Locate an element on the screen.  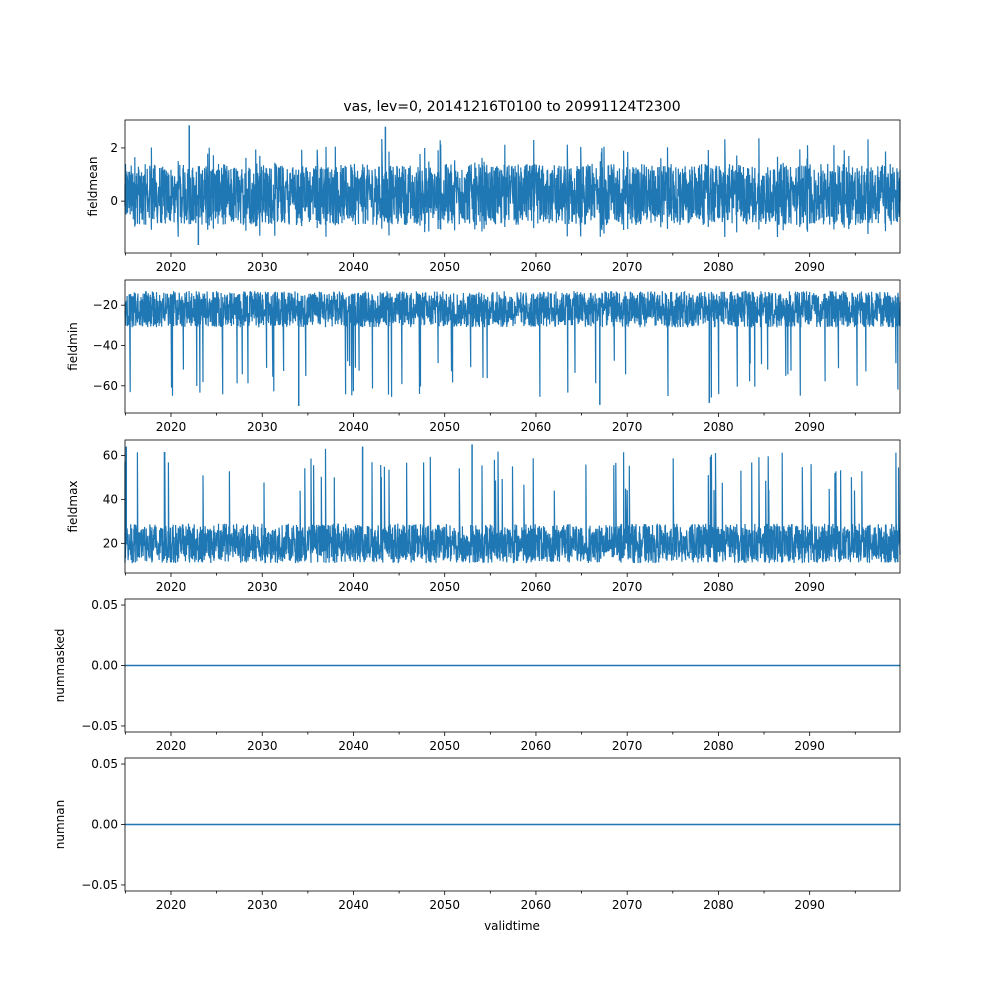
y-tick-label: 20 is located at coordinates (110, 543).